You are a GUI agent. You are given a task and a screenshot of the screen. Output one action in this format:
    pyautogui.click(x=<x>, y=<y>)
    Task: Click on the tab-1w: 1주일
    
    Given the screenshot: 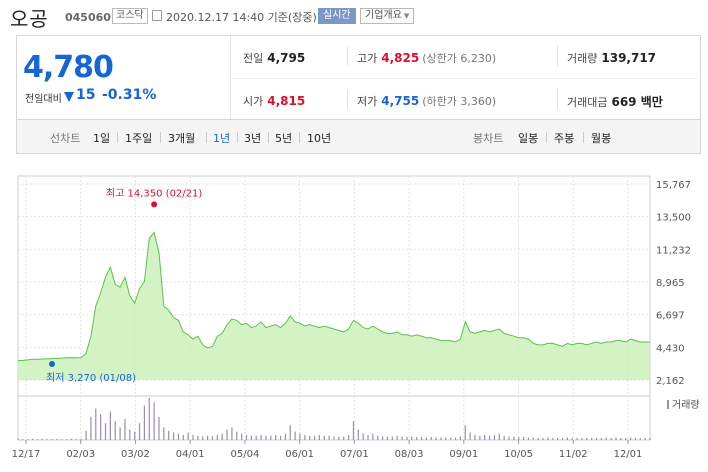 What is the action you would take?
    pyautogui.click(x=139, y=138)
    